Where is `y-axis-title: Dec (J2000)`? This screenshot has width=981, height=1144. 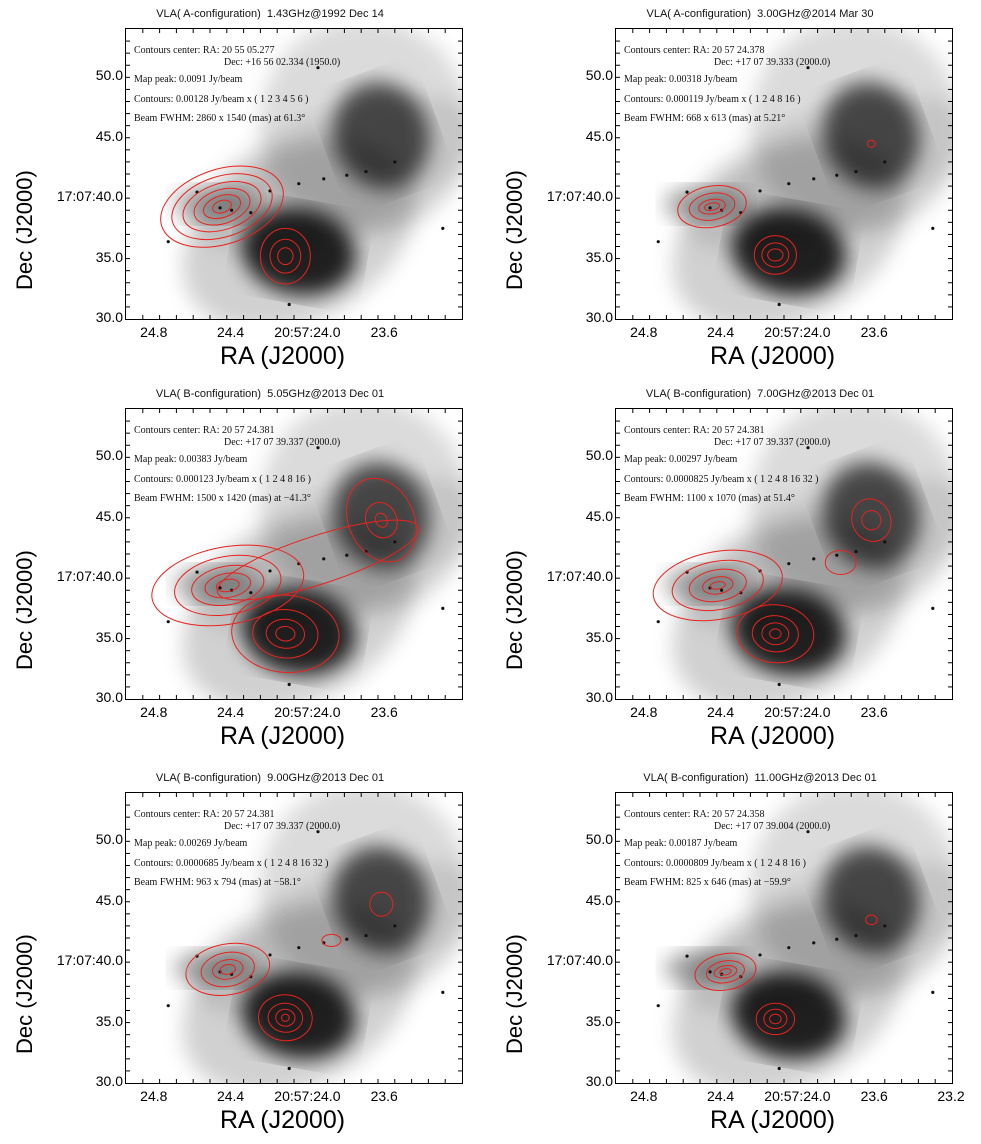
y-axis-title: Dec (J2000) is located at coordinates (514, 610).